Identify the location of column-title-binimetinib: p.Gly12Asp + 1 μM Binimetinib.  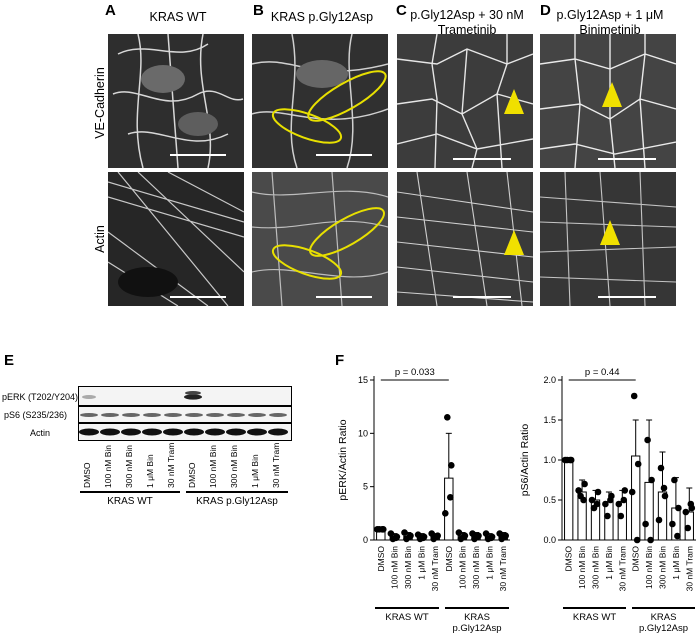
(610, 23).